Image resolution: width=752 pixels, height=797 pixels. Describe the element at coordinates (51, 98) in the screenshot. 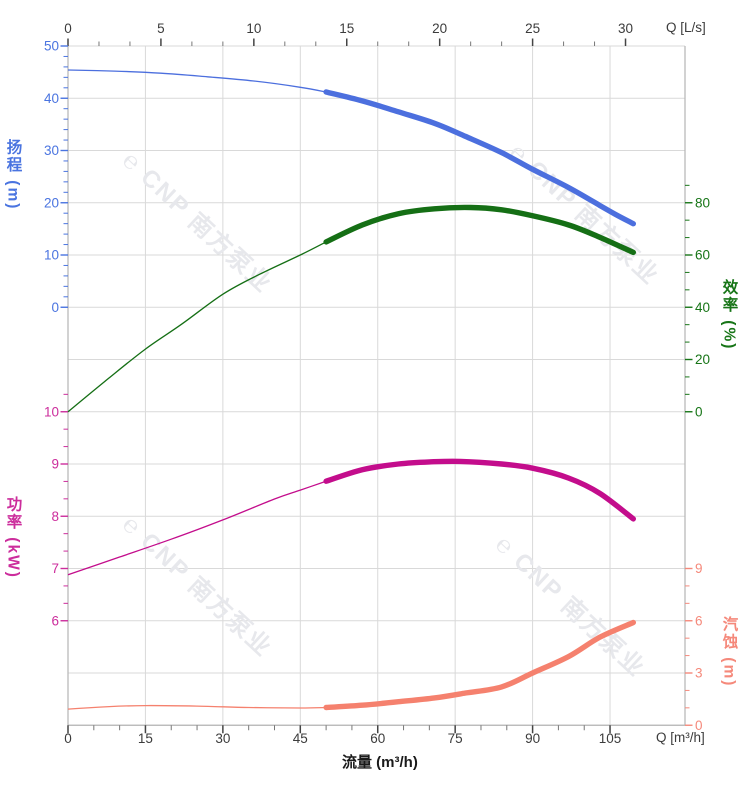

I see `head-axis-tick-label: 40` at that location.